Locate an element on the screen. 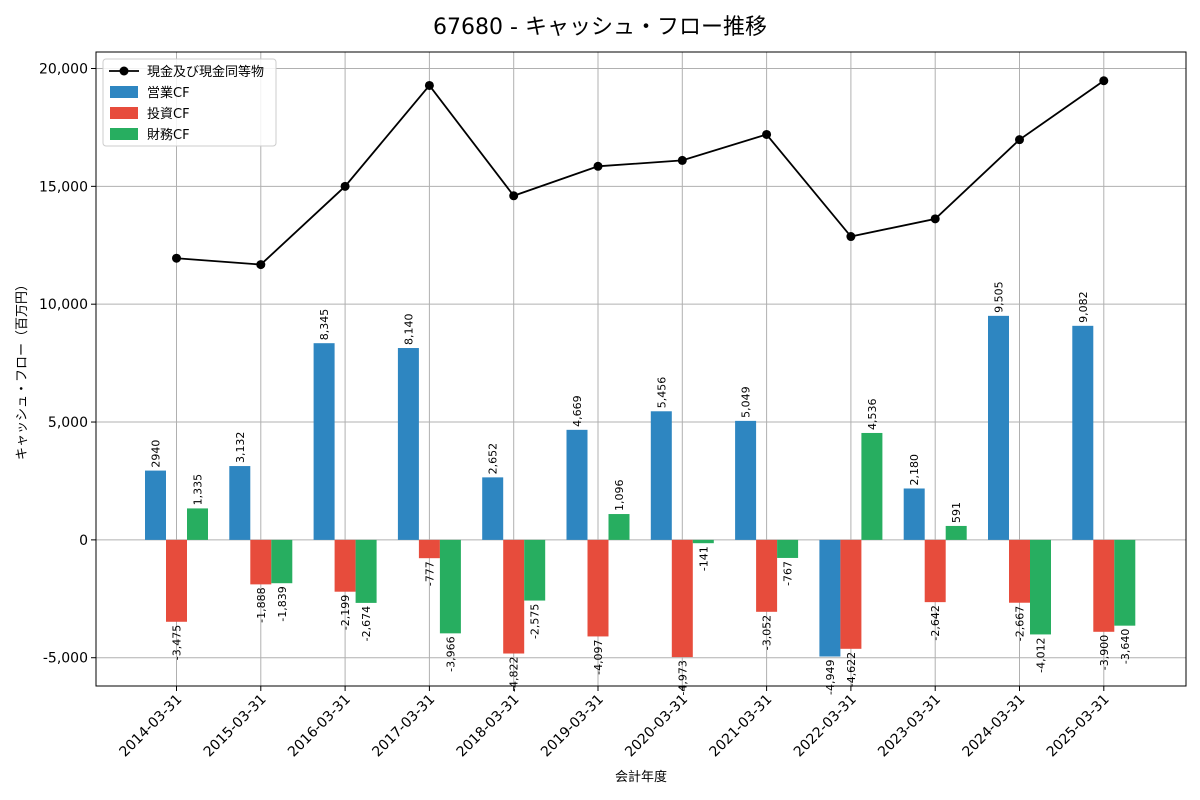  bar-value-label: 4,669 is located at coordinates (577, 411).